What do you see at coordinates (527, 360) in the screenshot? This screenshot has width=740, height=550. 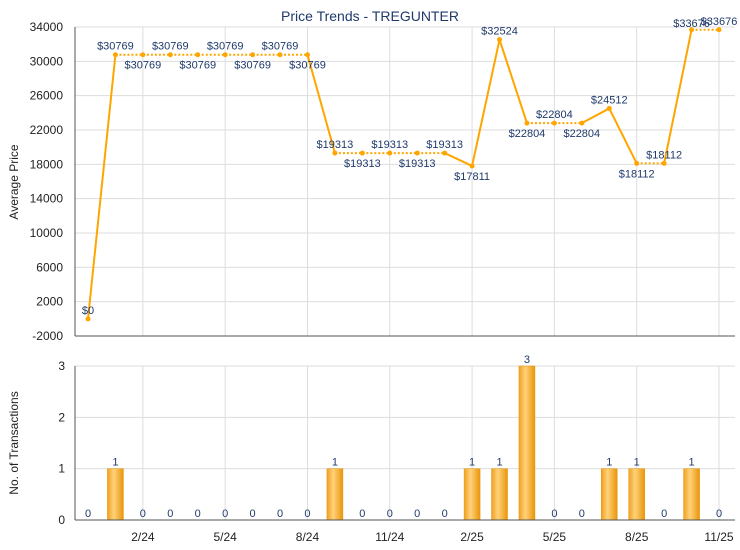 I see `transaction-count-label: 3` at bounding box center [527, 360].